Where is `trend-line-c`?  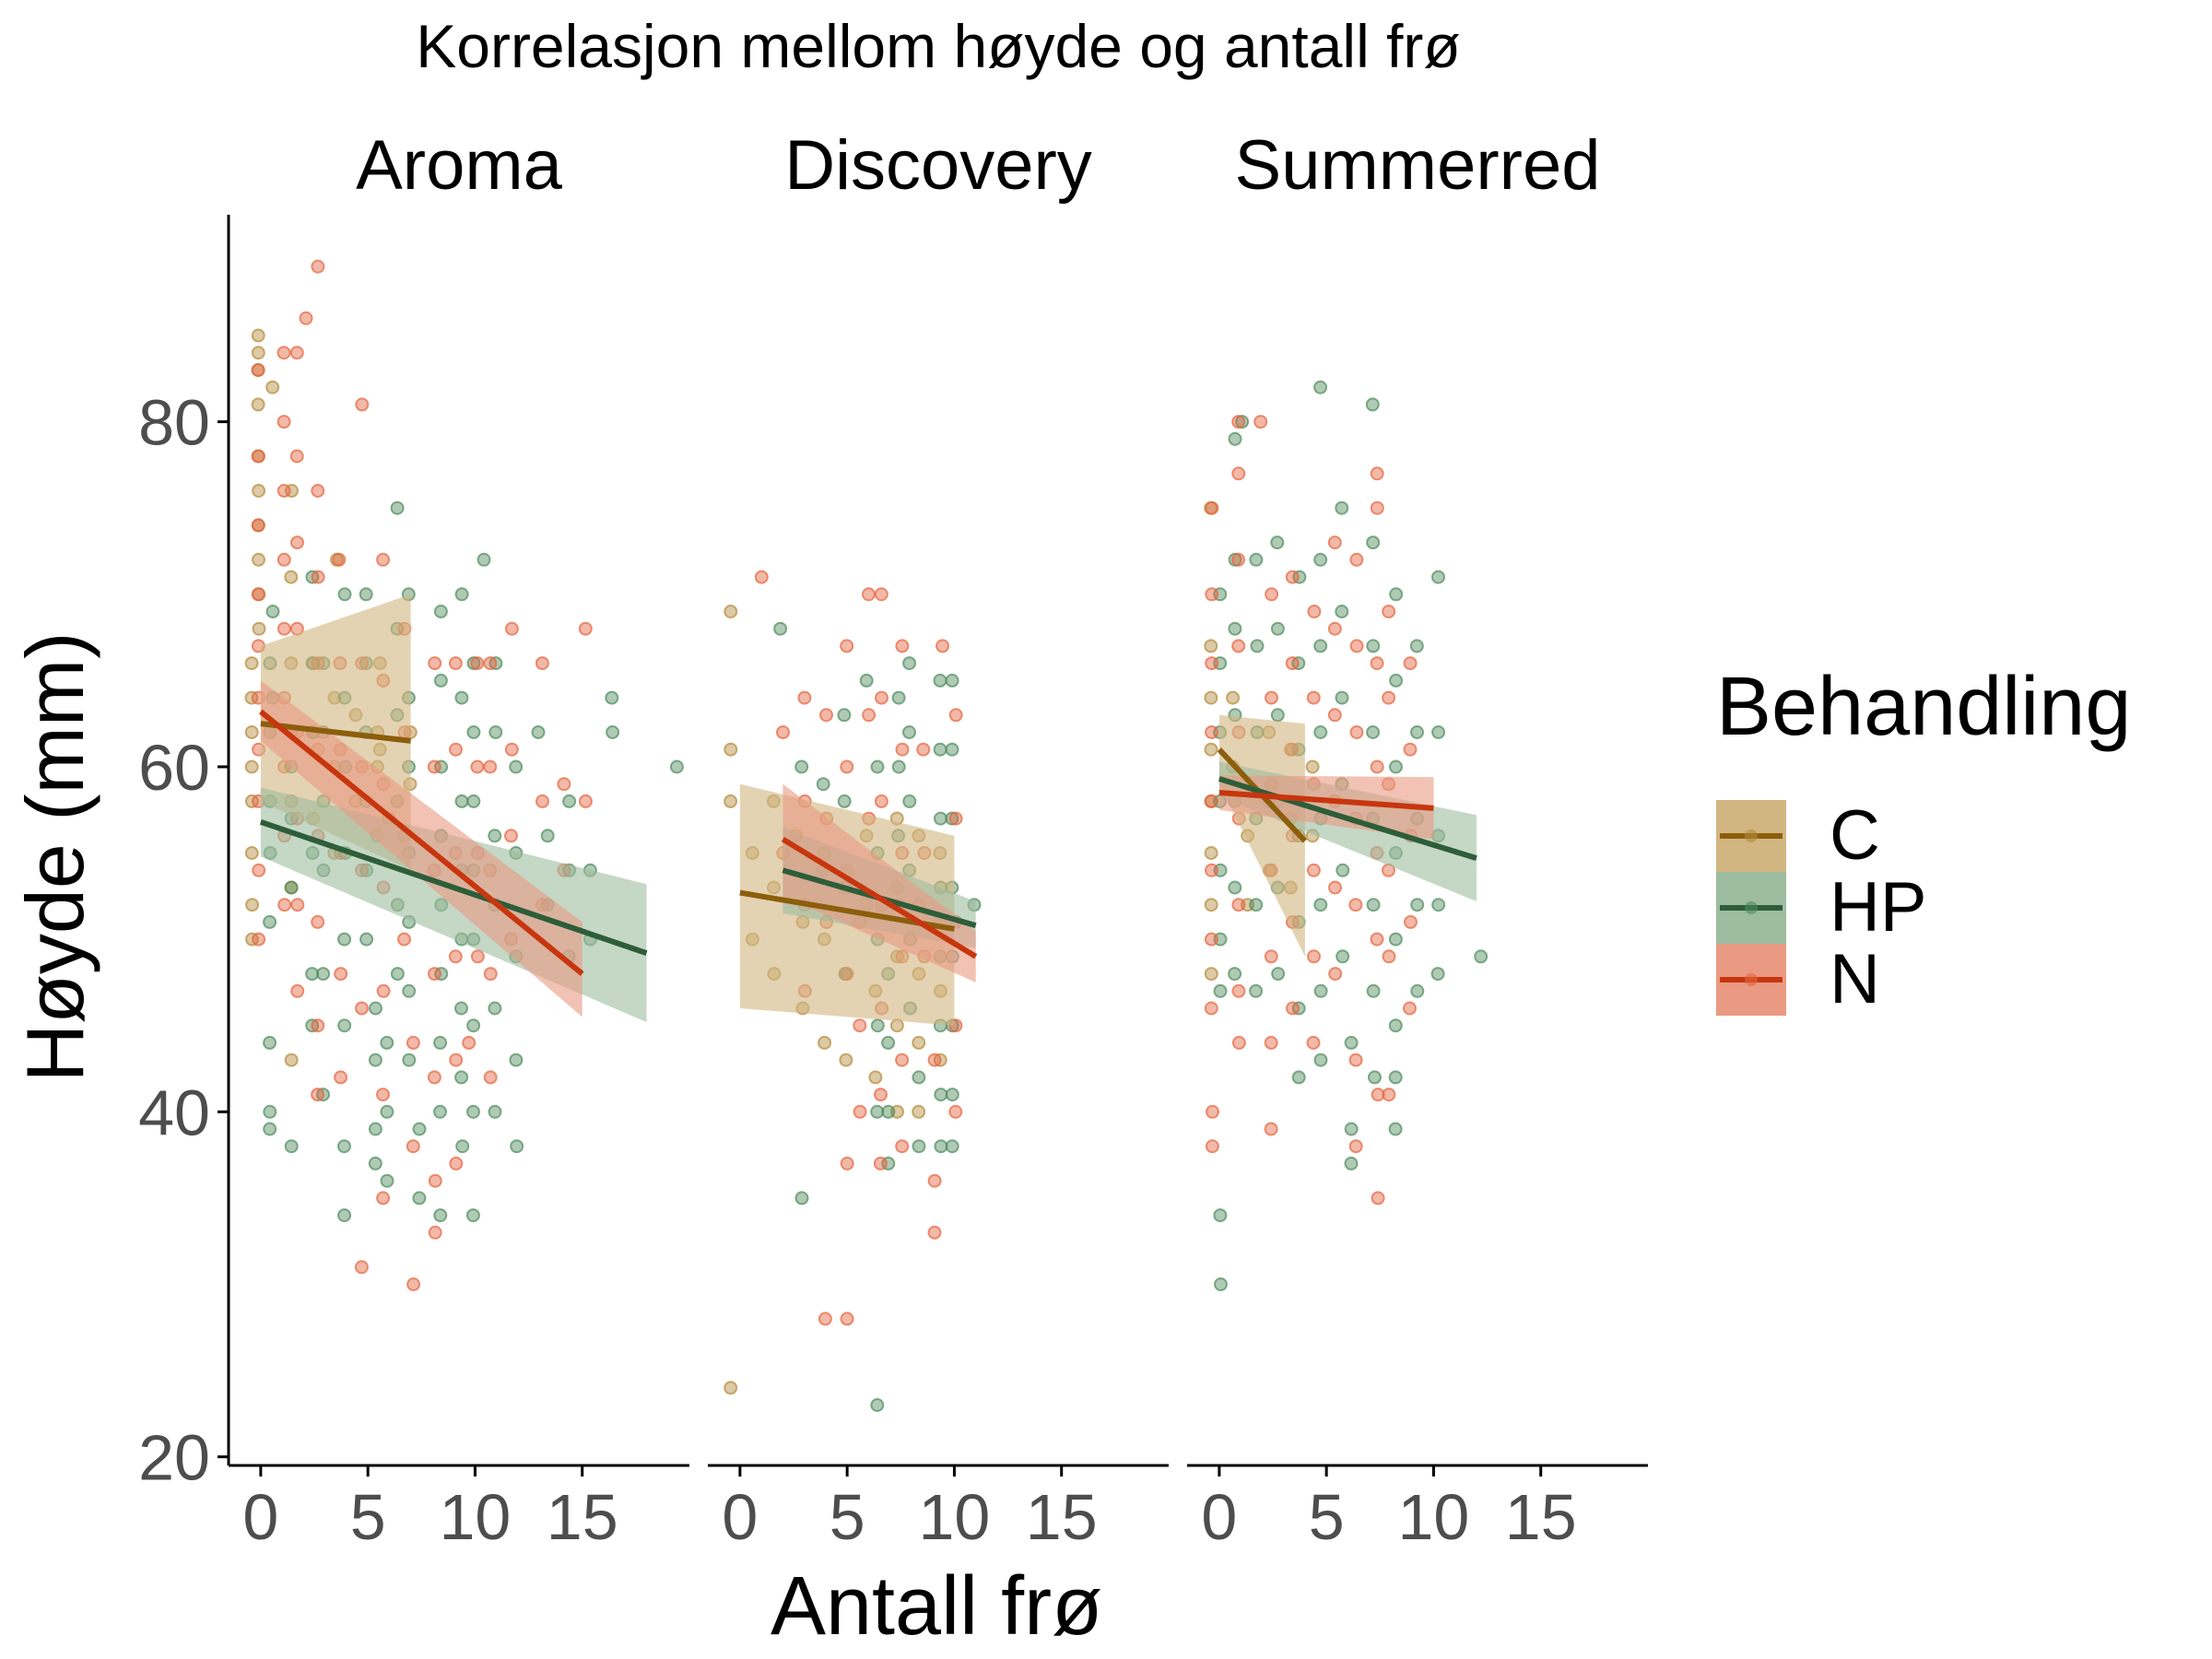
trend-line-c is located at coordinates (336, 732).